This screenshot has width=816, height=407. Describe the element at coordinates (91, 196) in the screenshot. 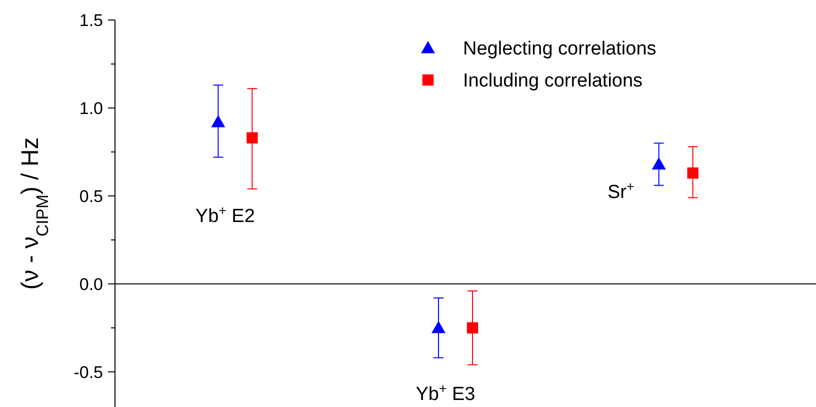

I see `y-tick-label: 0.5` at that location.